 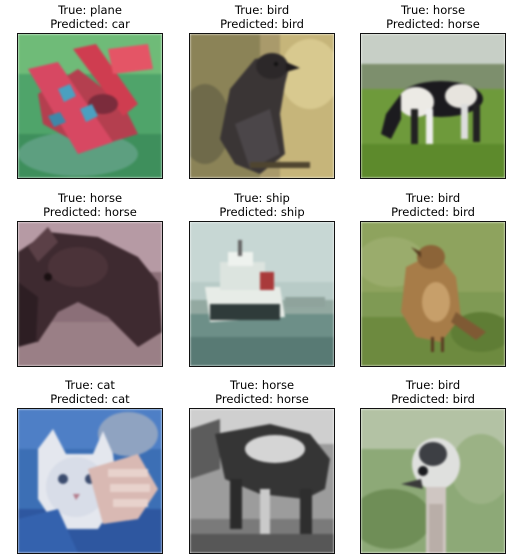 I want to click on brown-bird-picture, so click(x=433, y=294).